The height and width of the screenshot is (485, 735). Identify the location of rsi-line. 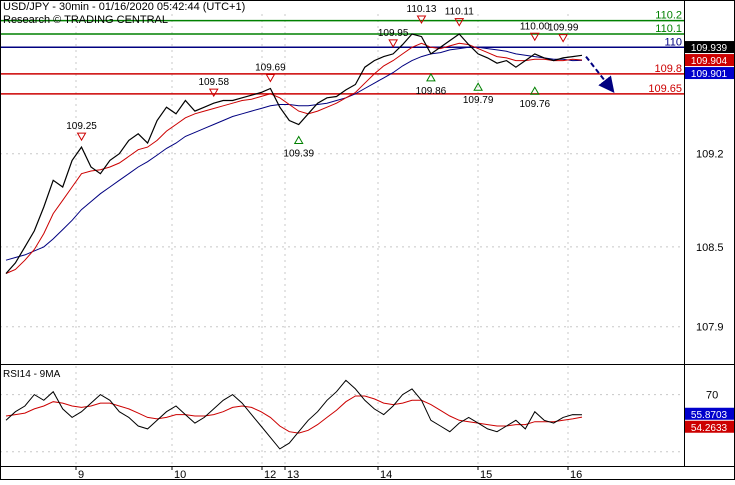
(294, 414).